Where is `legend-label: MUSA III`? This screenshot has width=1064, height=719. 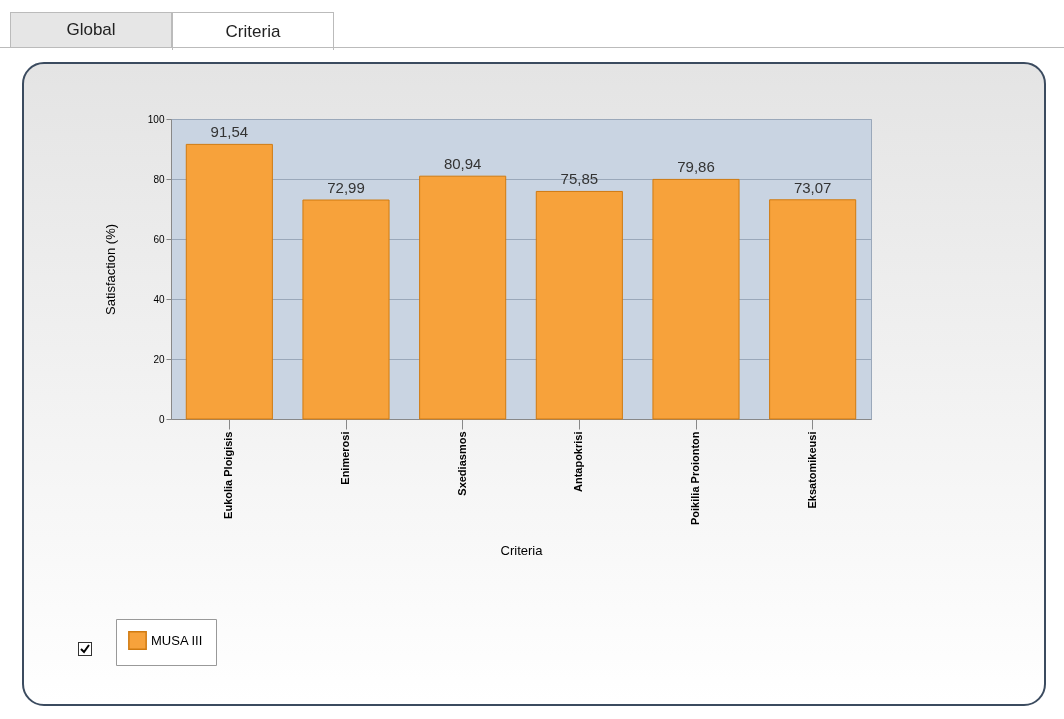 legend-label: MUSA III is located at coordinates (177, 640).